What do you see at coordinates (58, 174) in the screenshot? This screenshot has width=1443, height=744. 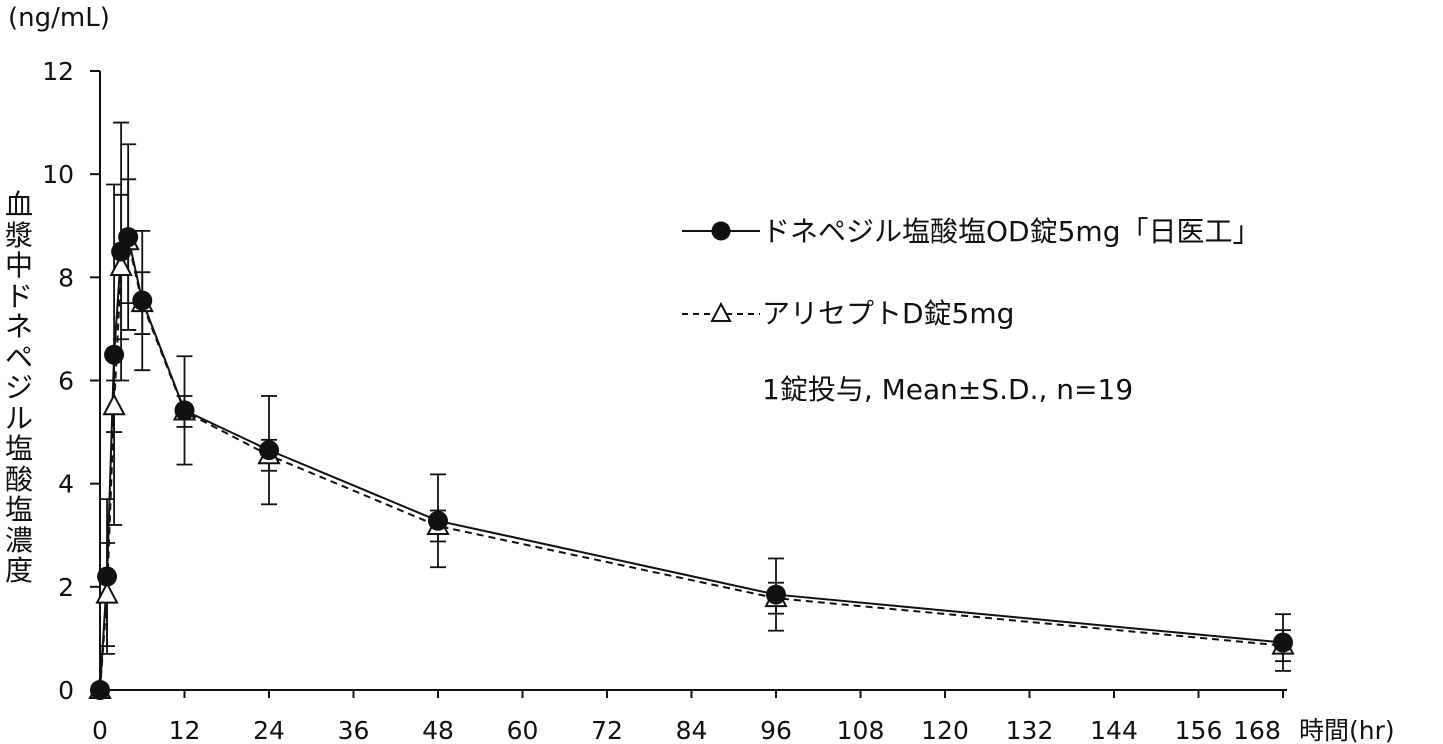 I see `y-tick-label: 10` at bounding box center [58, 174].